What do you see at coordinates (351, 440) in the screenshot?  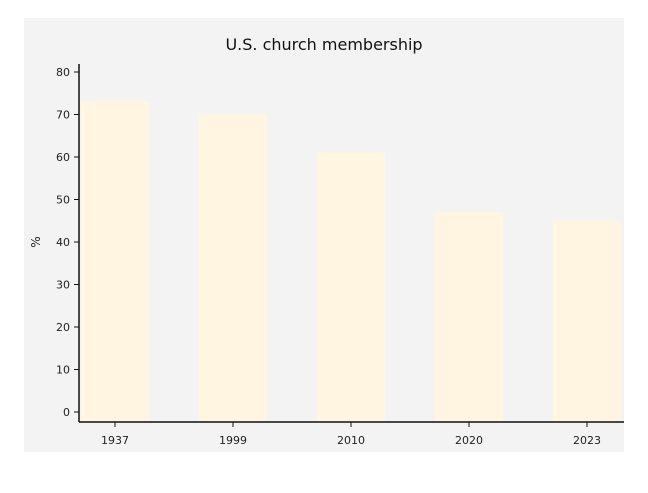 I see `x-tick-label-2010: 2010` at bounding box center [351, 440].